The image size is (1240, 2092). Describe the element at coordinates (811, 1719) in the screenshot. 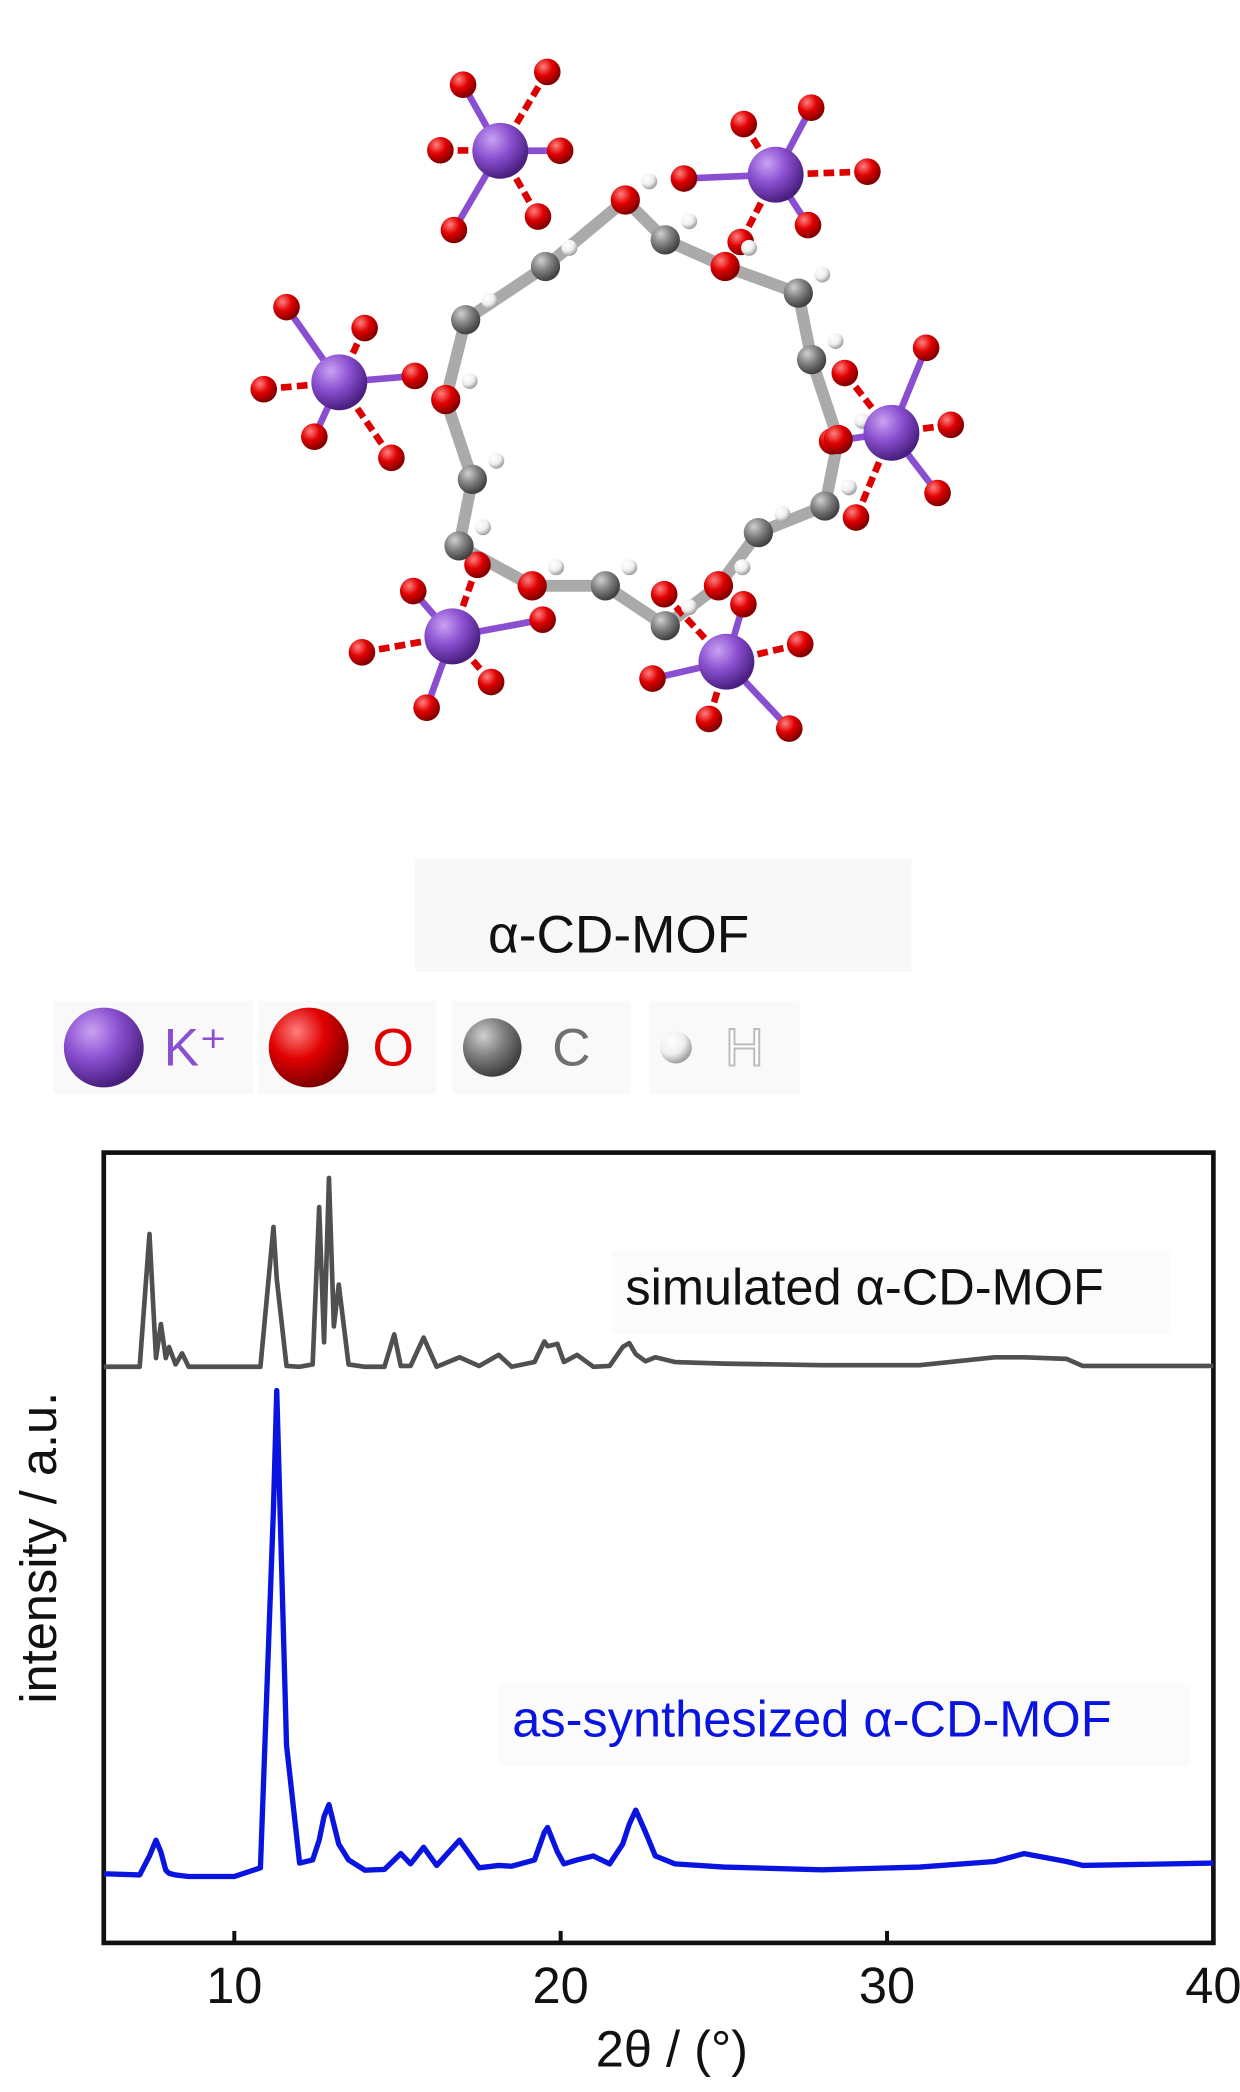

I see `series-label: as-synthesized α-CD-MOF` at that location.